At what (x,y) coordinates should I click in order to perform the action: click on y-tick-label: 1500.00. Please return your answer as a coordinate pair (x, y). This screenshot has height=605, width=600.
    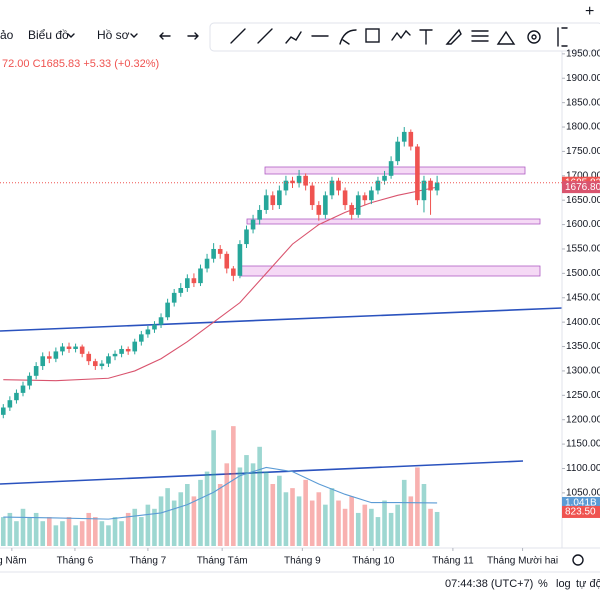
    Looking at the image, I should click on (583, 273).